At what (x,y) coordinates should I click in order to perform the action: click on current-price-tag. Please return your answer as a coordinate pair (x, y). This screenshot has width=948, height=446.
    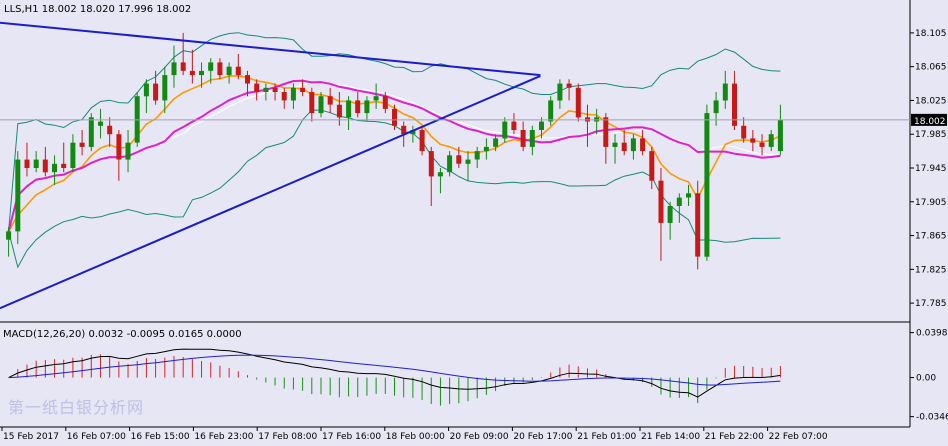
    Looking at the image, I should click on (929, 119).